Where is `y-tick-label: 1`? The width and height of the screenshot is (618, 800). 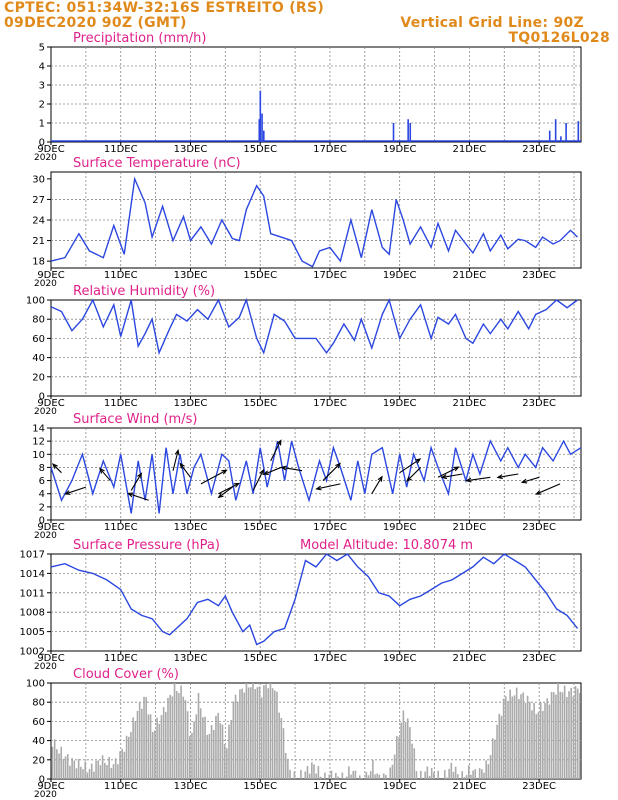
y-tick-label: 1 is located at coordinates (42, 124).